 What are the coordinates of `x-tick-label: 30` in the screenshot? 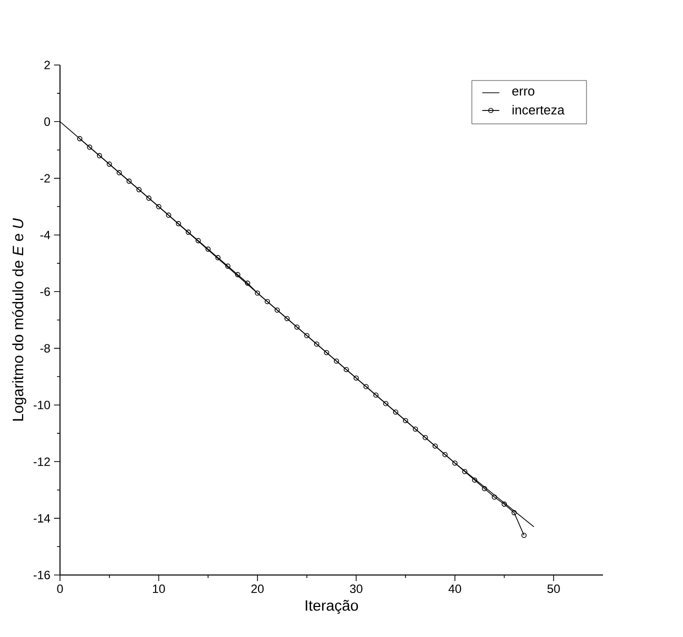 It's located at (356, 589).